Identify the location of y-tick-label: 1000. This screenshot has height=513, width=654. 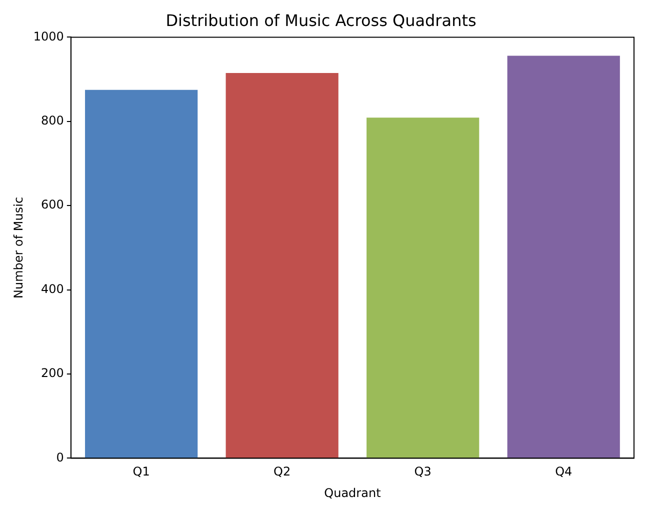
(48, 36).